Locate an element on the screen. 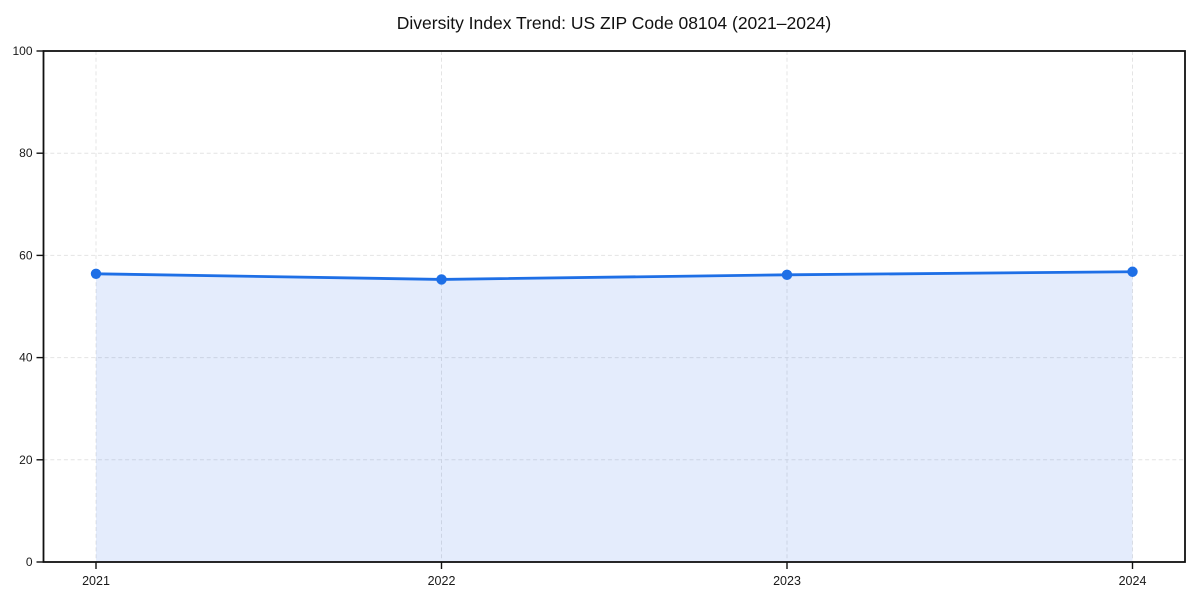 The width and height of the screenshot is (1200, 600). data-point-2021 is located at coordinates (96, 273).